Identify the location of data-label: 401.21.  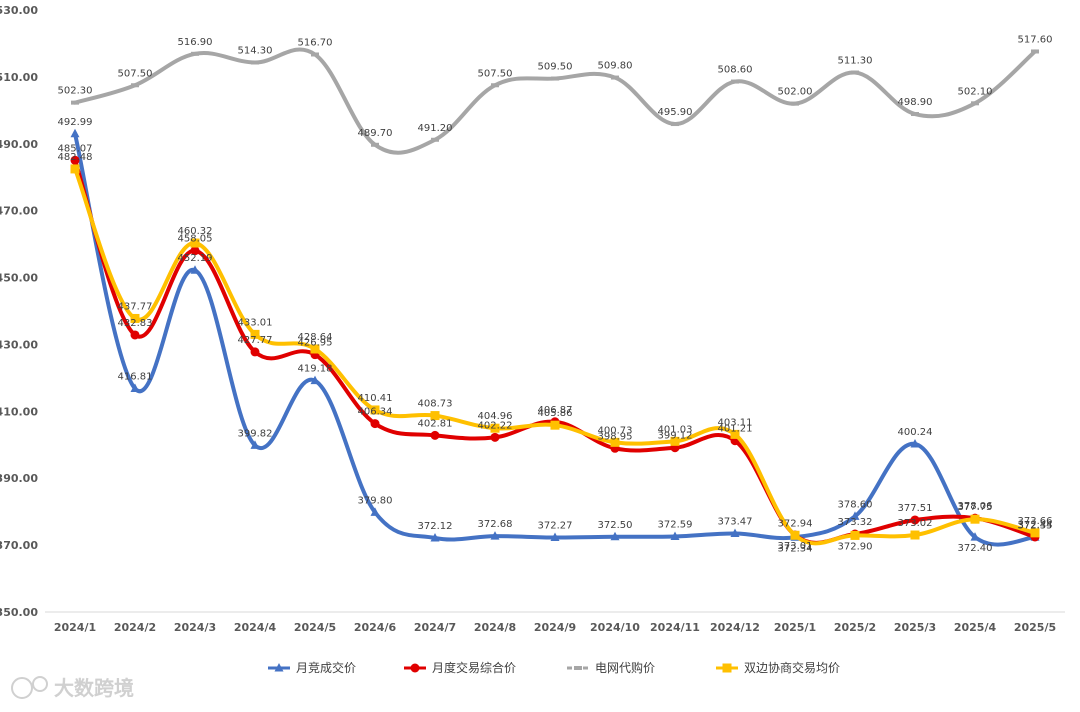
(735, 429).